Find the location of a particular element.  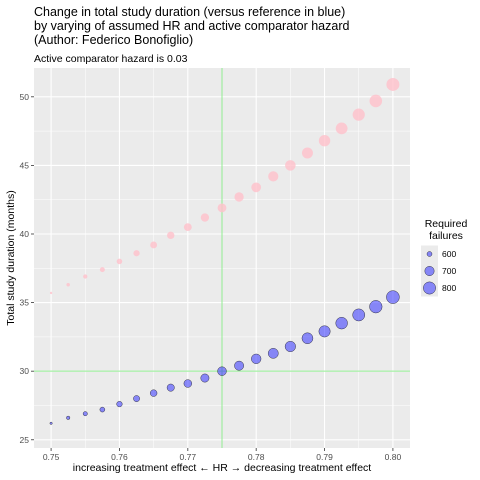

legend-label: 600 is located at coordinates (449, 254).